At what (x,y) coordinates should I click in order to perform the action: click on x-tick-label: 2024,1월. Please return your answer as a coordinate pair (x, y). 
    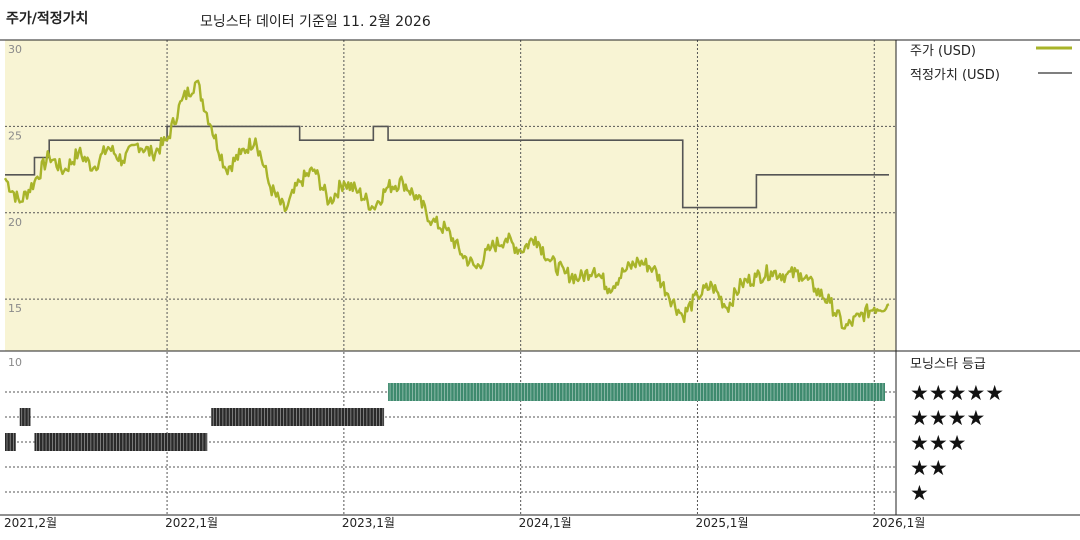
    Looking at the image, I should click on (545, 523).